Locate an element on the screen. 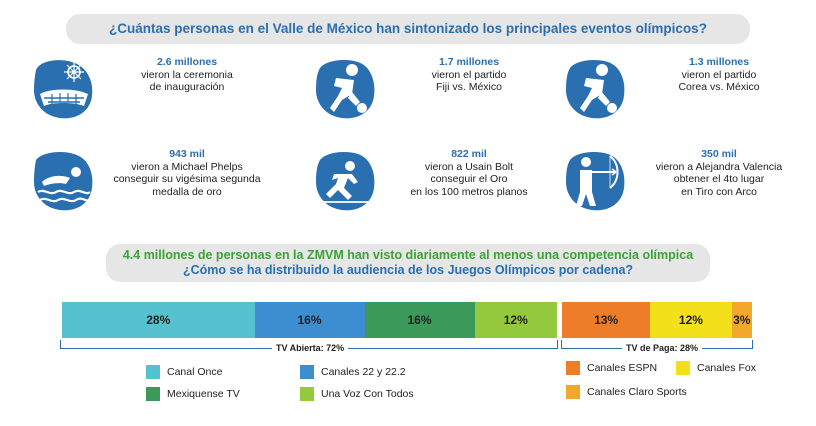 The image size is (816, 426). bar-segment-canal-once: 28% is located at coordinates (158, 320).